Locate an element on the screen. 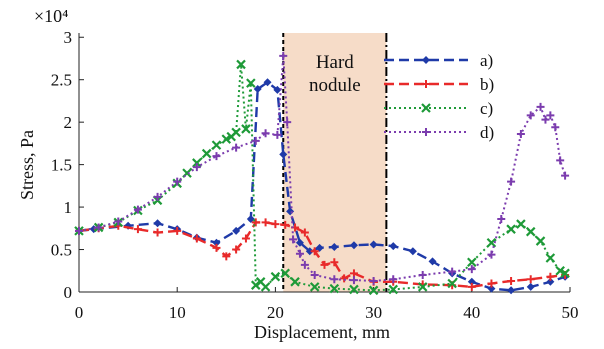 Image resolution: width=604 pixels, height=349 pixels. y-tick-label: 1 is located at coordinates (68, 207).